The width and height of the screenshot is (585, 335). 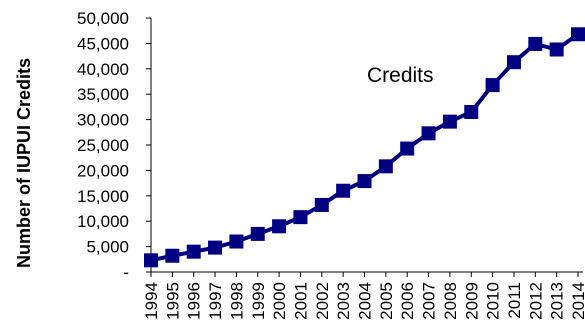 What do you see at coordinates (24, 163) in the screenshot?
I see `y-axis-label: Number of IUPUI Credits` at bounding box center [24, 163].